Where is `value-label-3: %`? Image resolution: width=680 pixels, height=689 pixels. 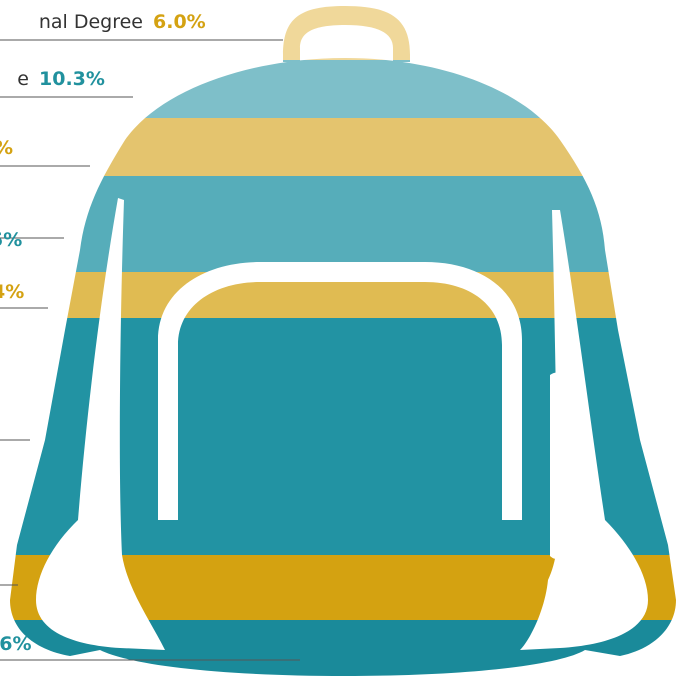
value-label-3: % is located at coordinates (6, 148).